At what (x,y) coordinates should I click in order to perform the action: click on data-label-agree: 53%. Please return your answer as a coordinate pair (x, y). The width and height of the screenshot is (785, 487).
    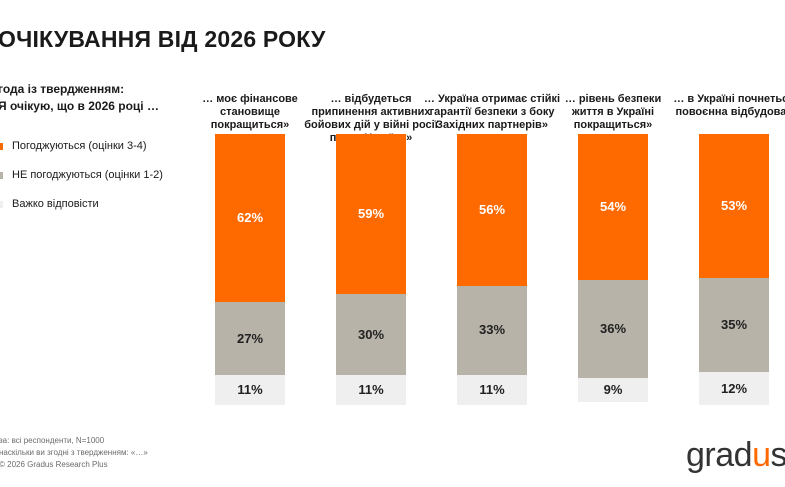
    Looking at the image, I should click on (734, 205).